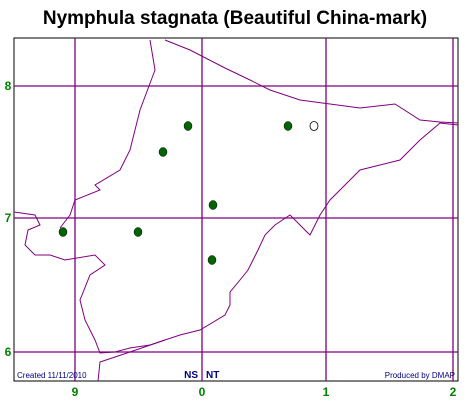  What do you see at coordinates (75, 392) in the screenshot?
I see `grid-label: 9` at bounding box center [75, 392].